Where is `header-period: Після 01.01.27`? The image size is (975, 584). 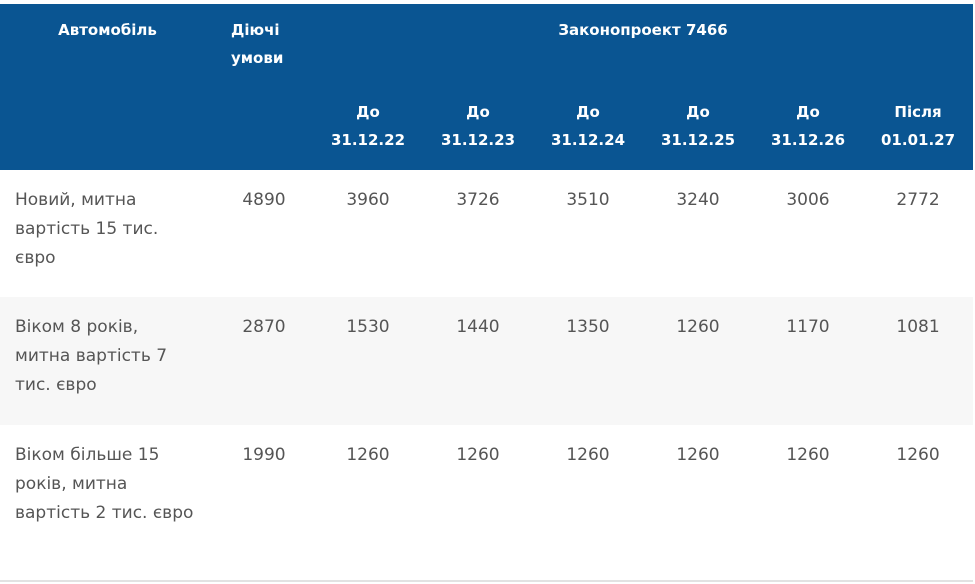
header-period: Після 01.01.27 is located at coordinates (918, 130).